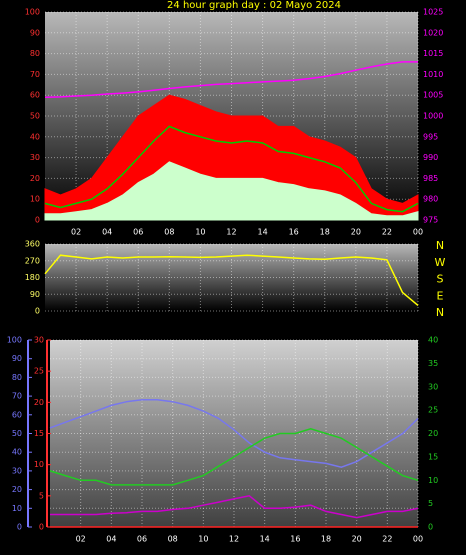  What do you see at coordinates (433, 74) in the screenshot?
I see `y-tick-label: 1010` at bounding box center [433, 74].